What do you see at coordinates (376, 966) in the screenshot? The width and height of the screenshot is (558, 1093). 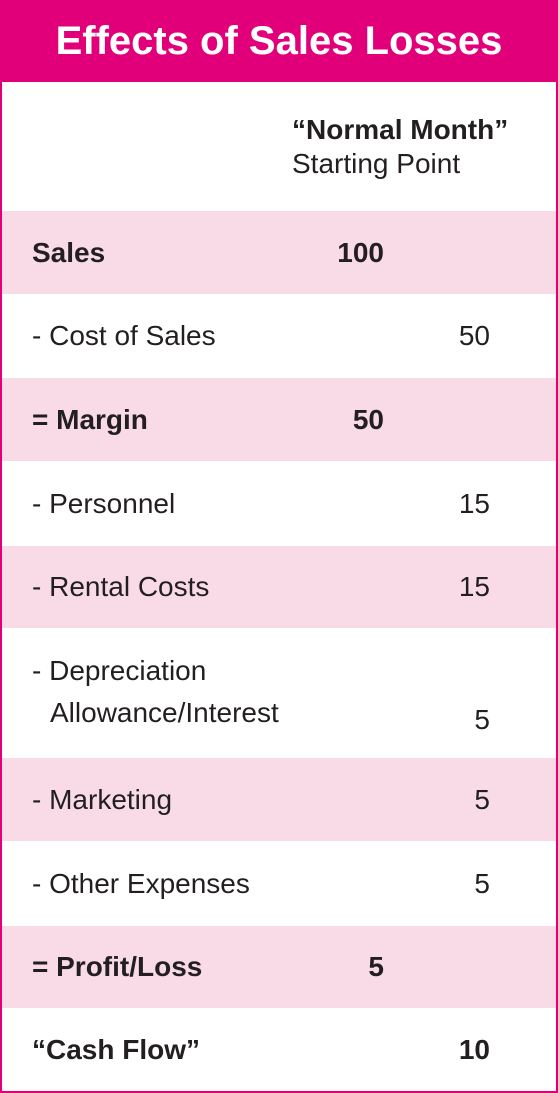 I see `row-subtotal-value: 5` at bounding box center [376, 966].